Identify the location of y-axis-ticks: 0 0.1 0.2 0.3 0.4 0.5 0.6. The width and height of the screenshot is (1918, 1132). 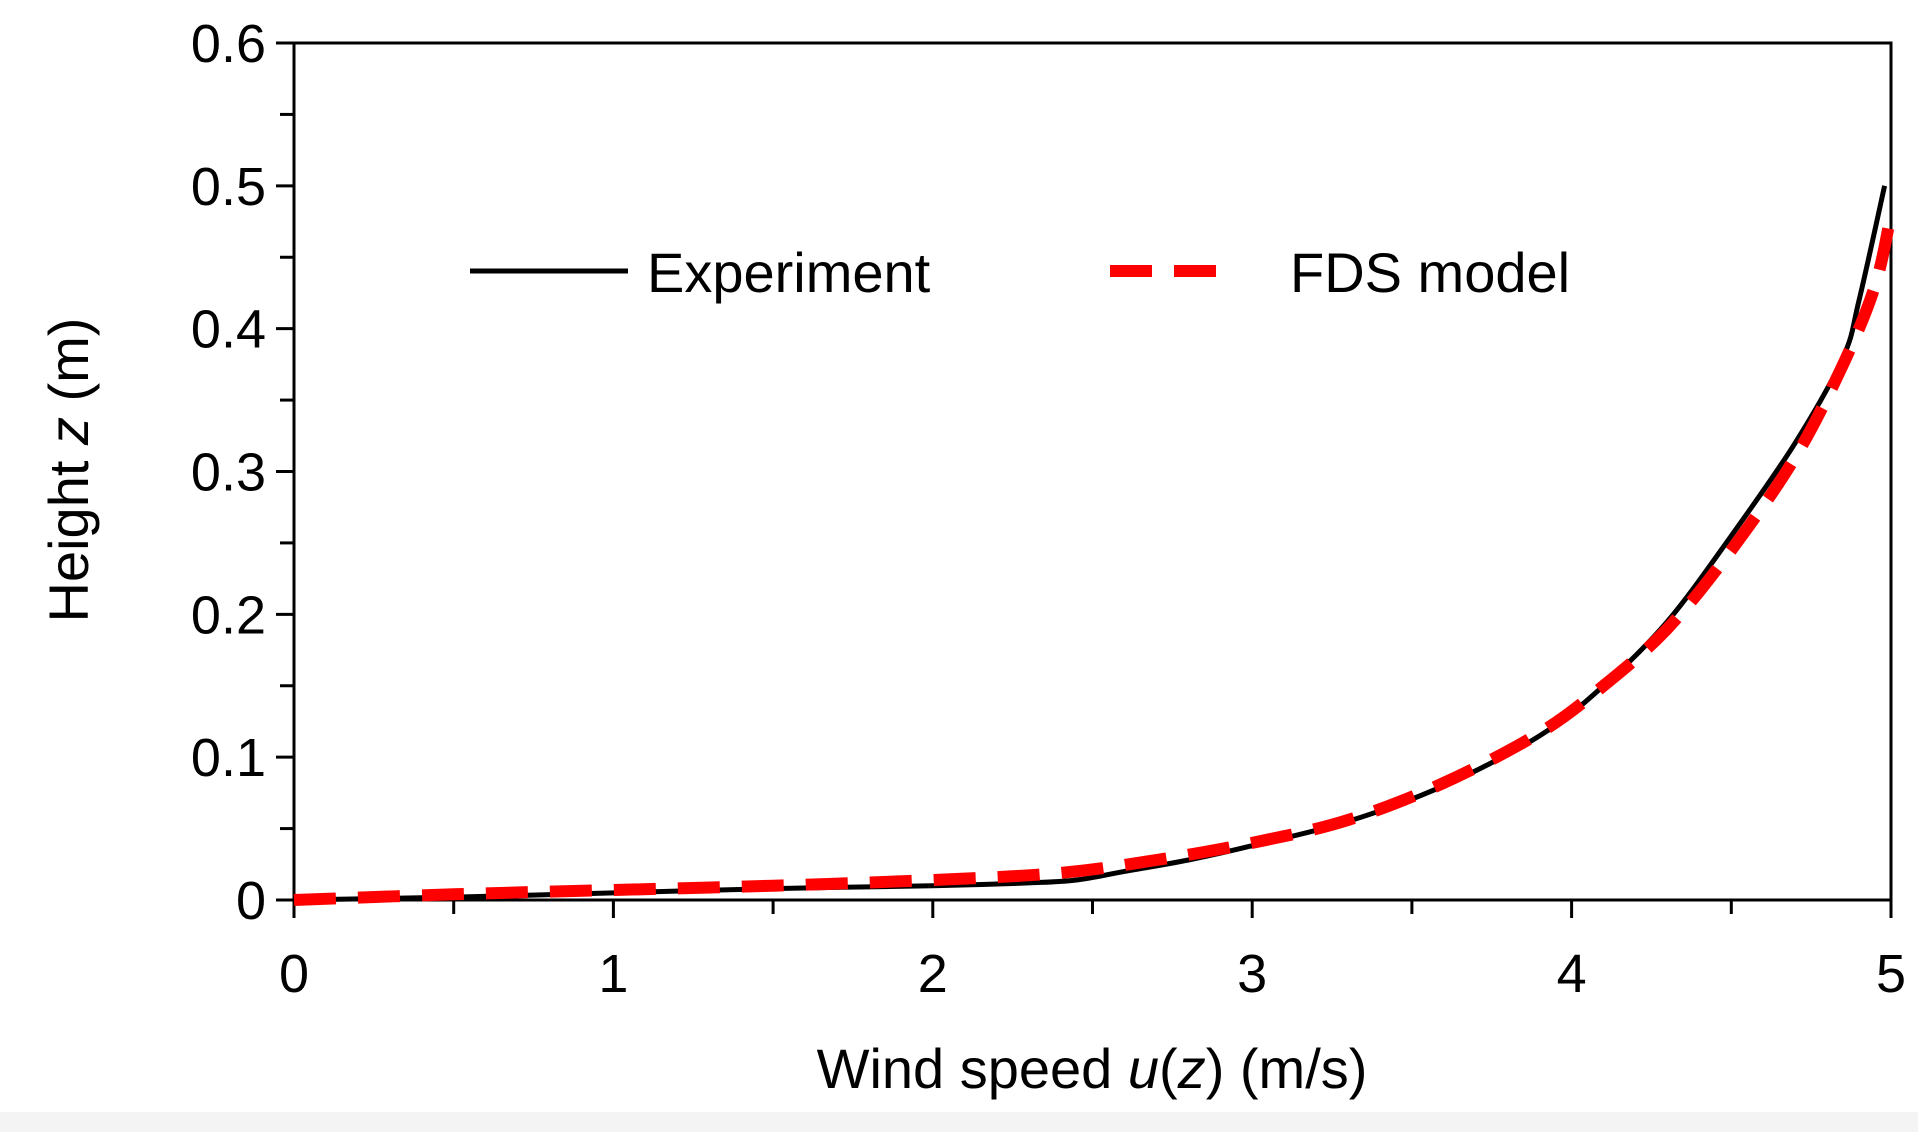
(242, 472).